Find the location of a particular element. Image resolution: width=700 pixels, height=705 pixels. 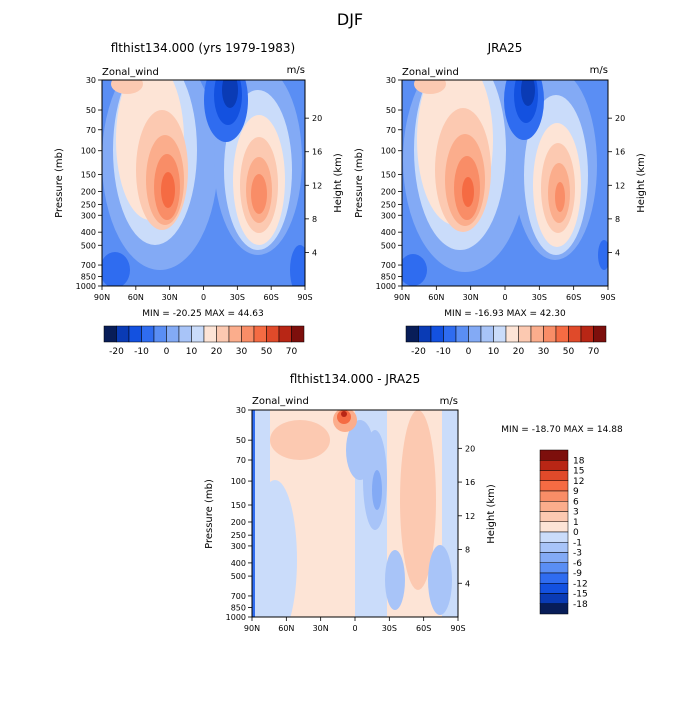

panel-title: JRA25 is located at coordinates (505, 48).